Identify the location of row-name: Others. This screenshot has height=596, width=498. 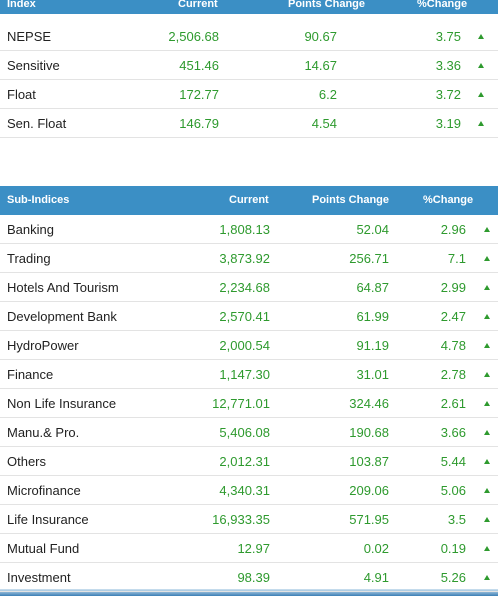
(27, 461).